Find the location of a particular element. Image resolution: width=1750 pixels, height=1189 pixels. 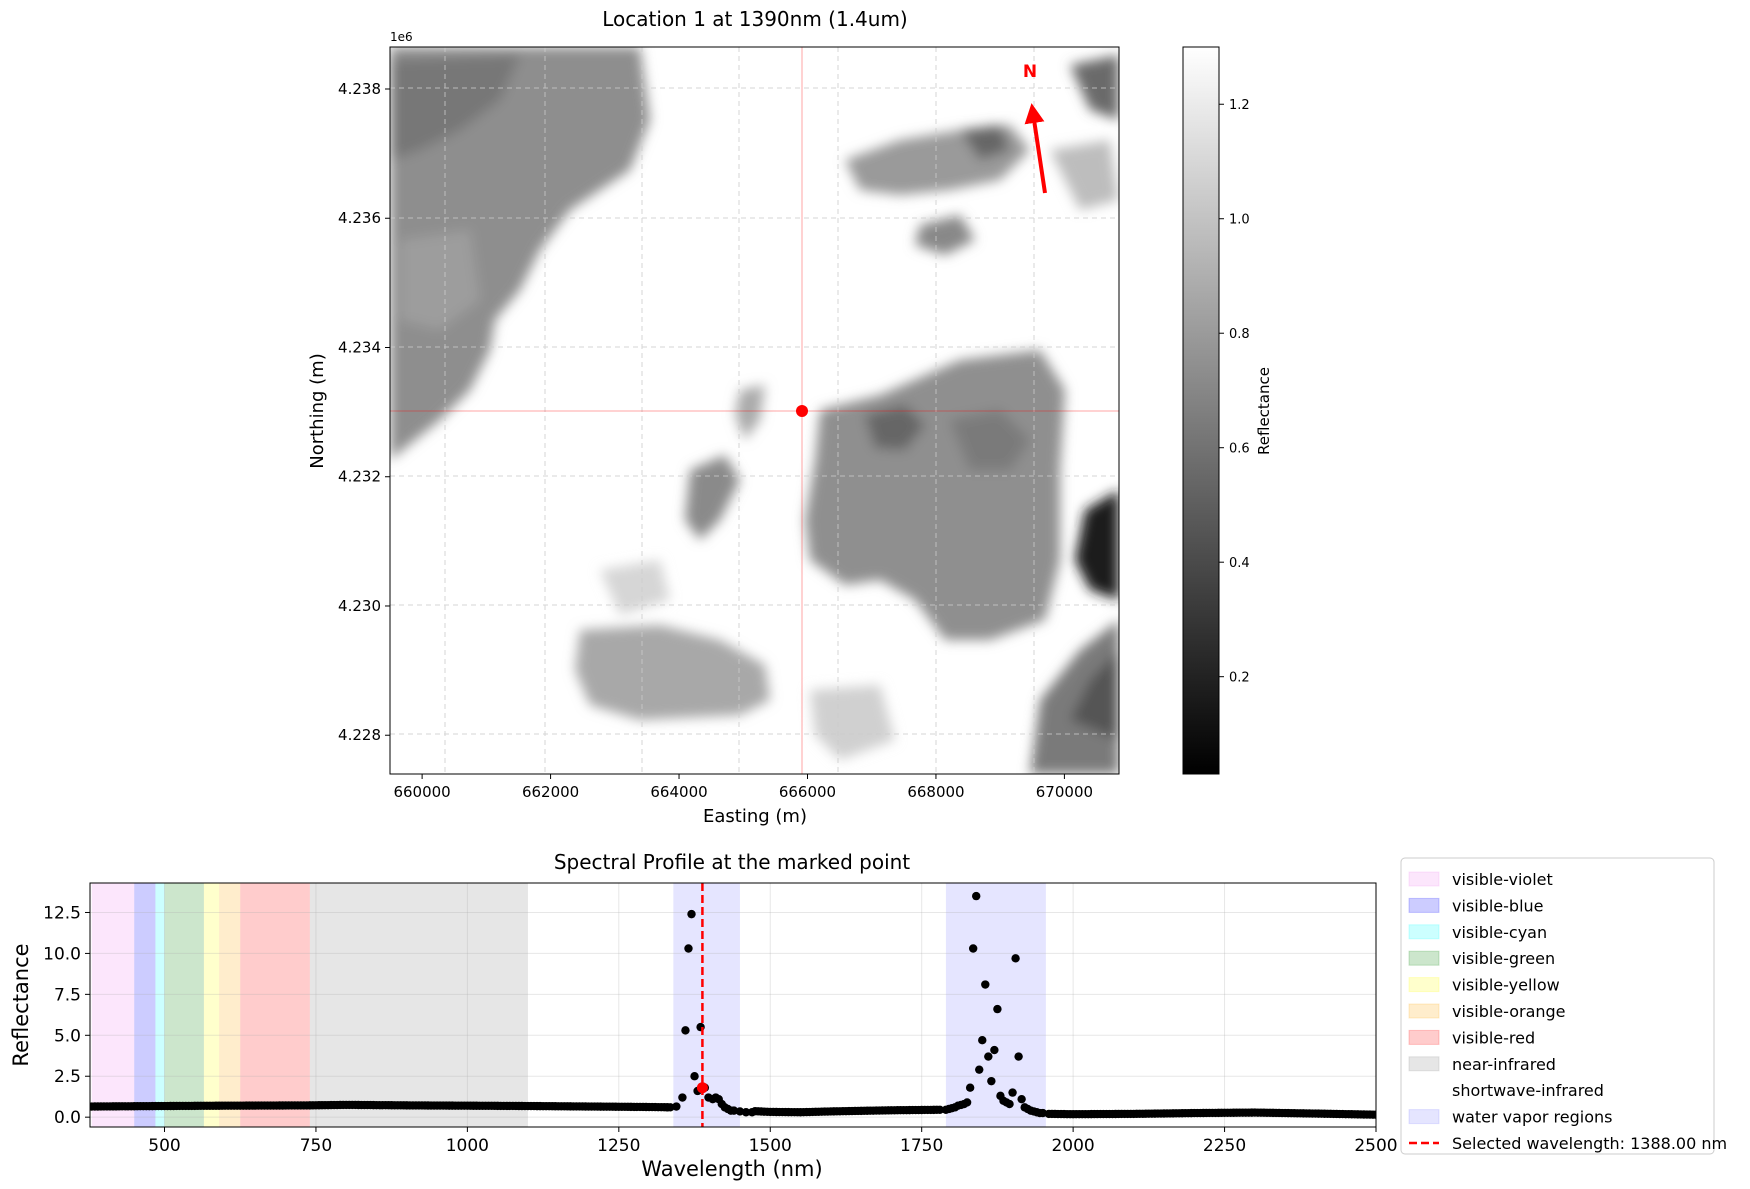

legend-label: visible-cyan is located at coordinates (1499, 932).